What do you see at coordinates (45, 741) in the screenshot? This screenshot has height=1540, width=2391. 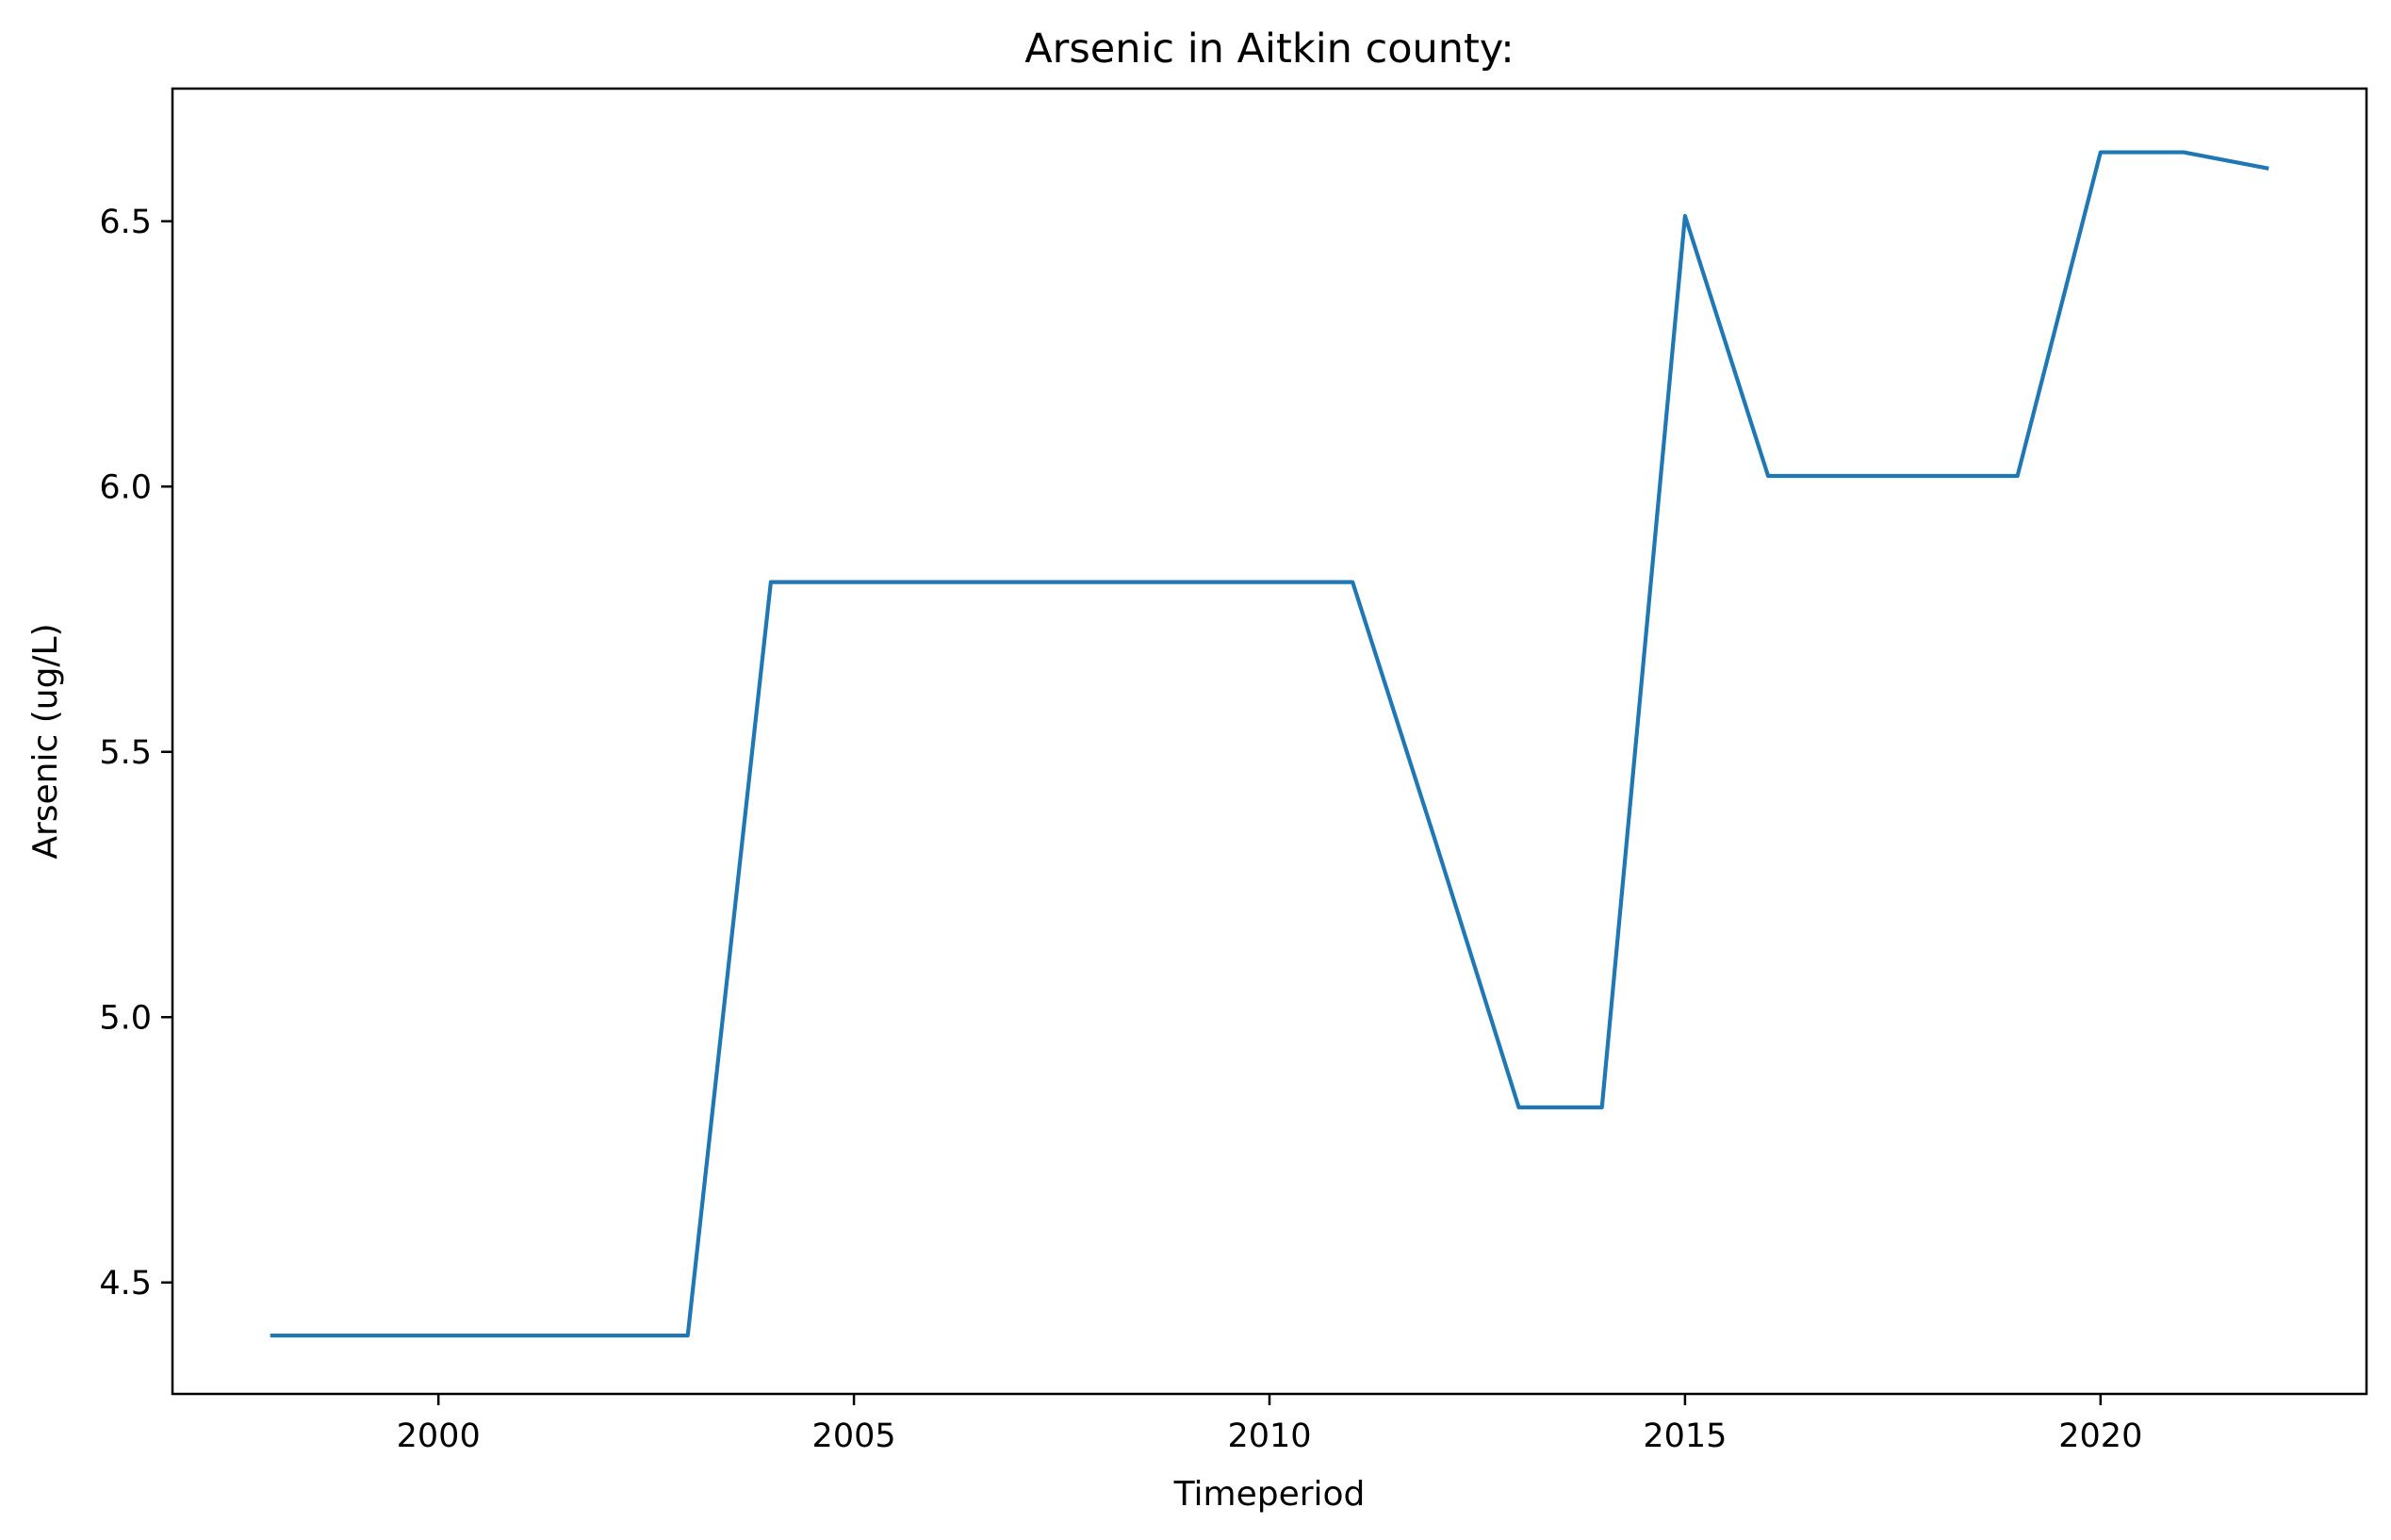 I see `y-axis-label: Arsenic (ug/L)` at bounding box center [45, 741].